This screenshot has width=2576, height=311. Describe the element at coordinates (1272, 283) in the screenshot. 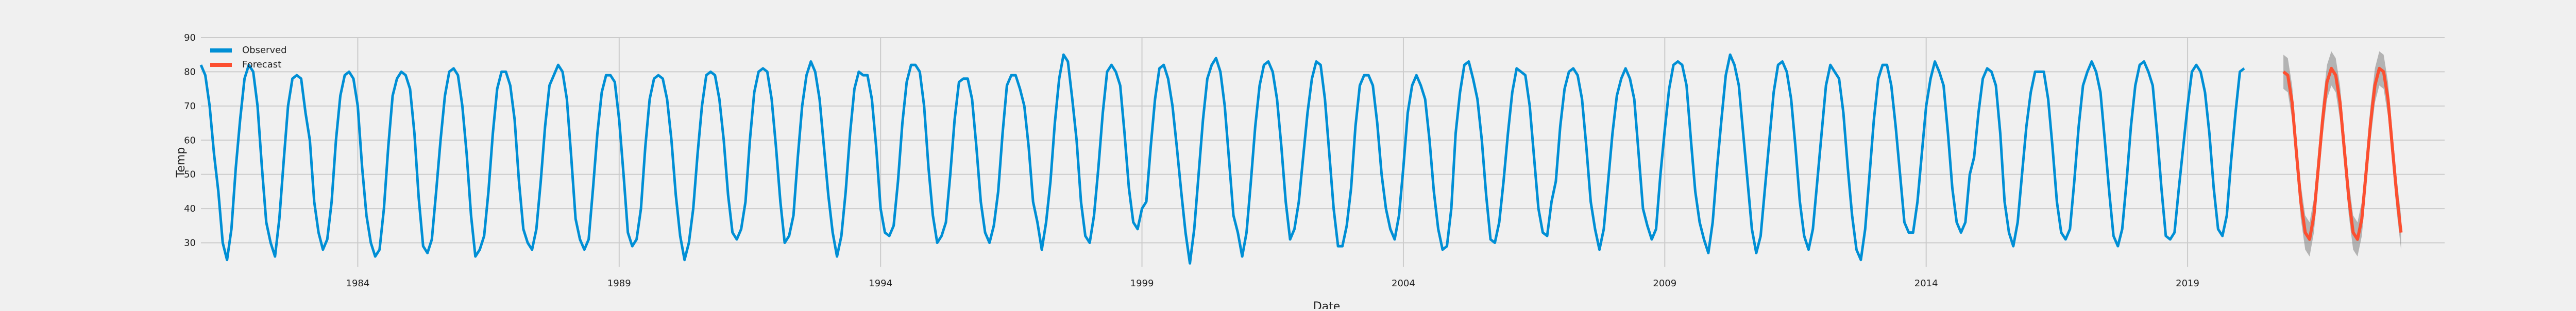

I see `x-tick-labels: 1984 1989 1994 1999 2004 2009 2014 2019` at that location.